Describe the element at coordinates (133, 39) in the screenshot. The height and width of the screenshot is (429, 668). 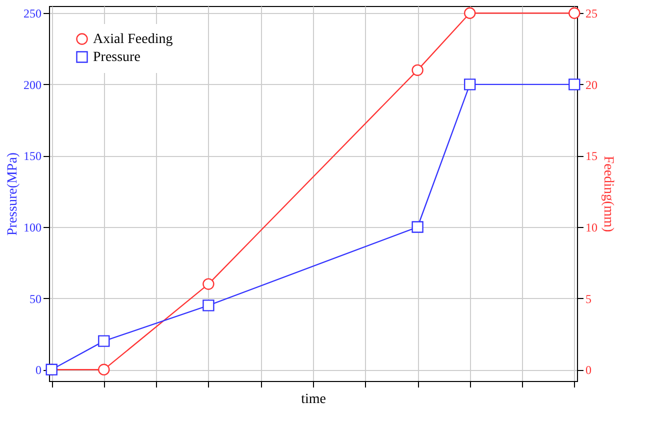
I see `legend-label: Axial Feeding` at that location.